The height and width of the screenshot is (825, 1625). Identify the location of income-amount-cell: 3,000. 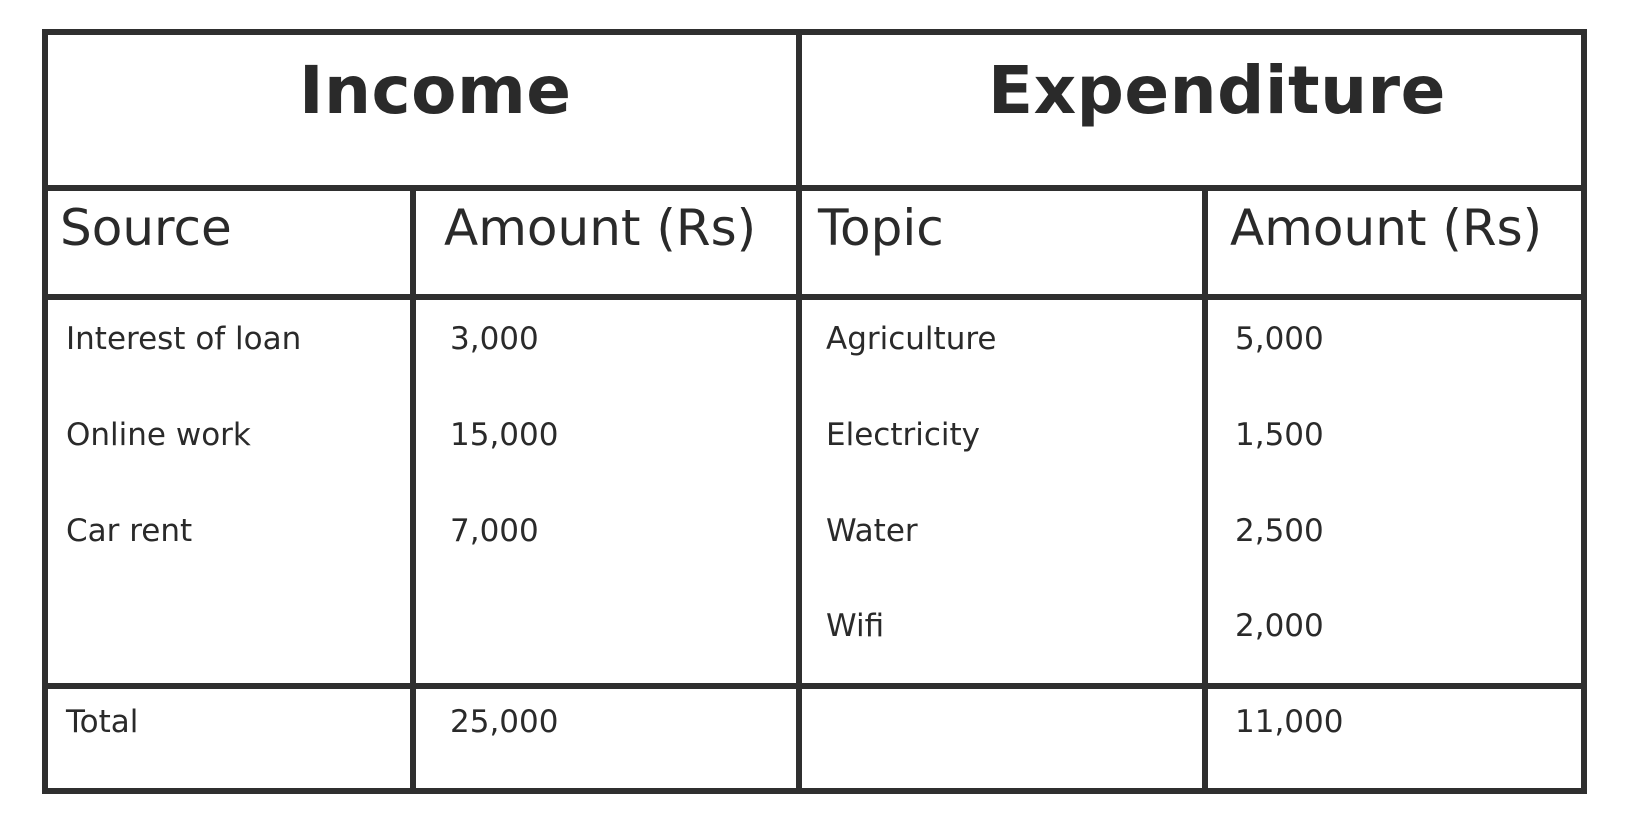
(494, 339).